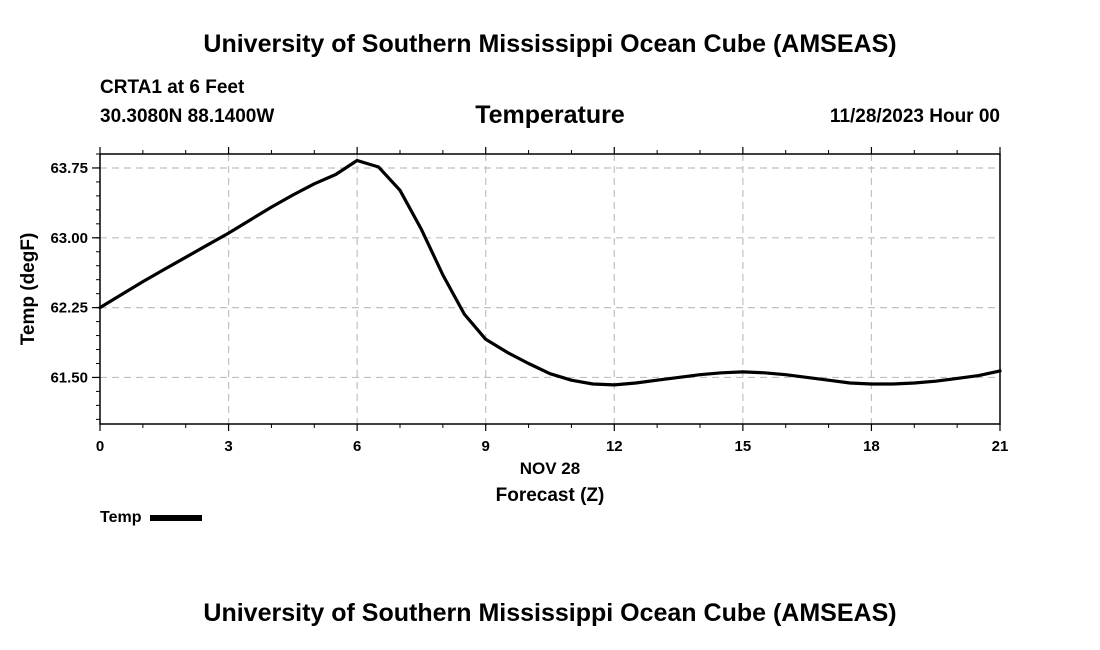  Describe the element at coordinates (69, 308) in the screenshot. I see `y-tick-label: 62.25` at that location.